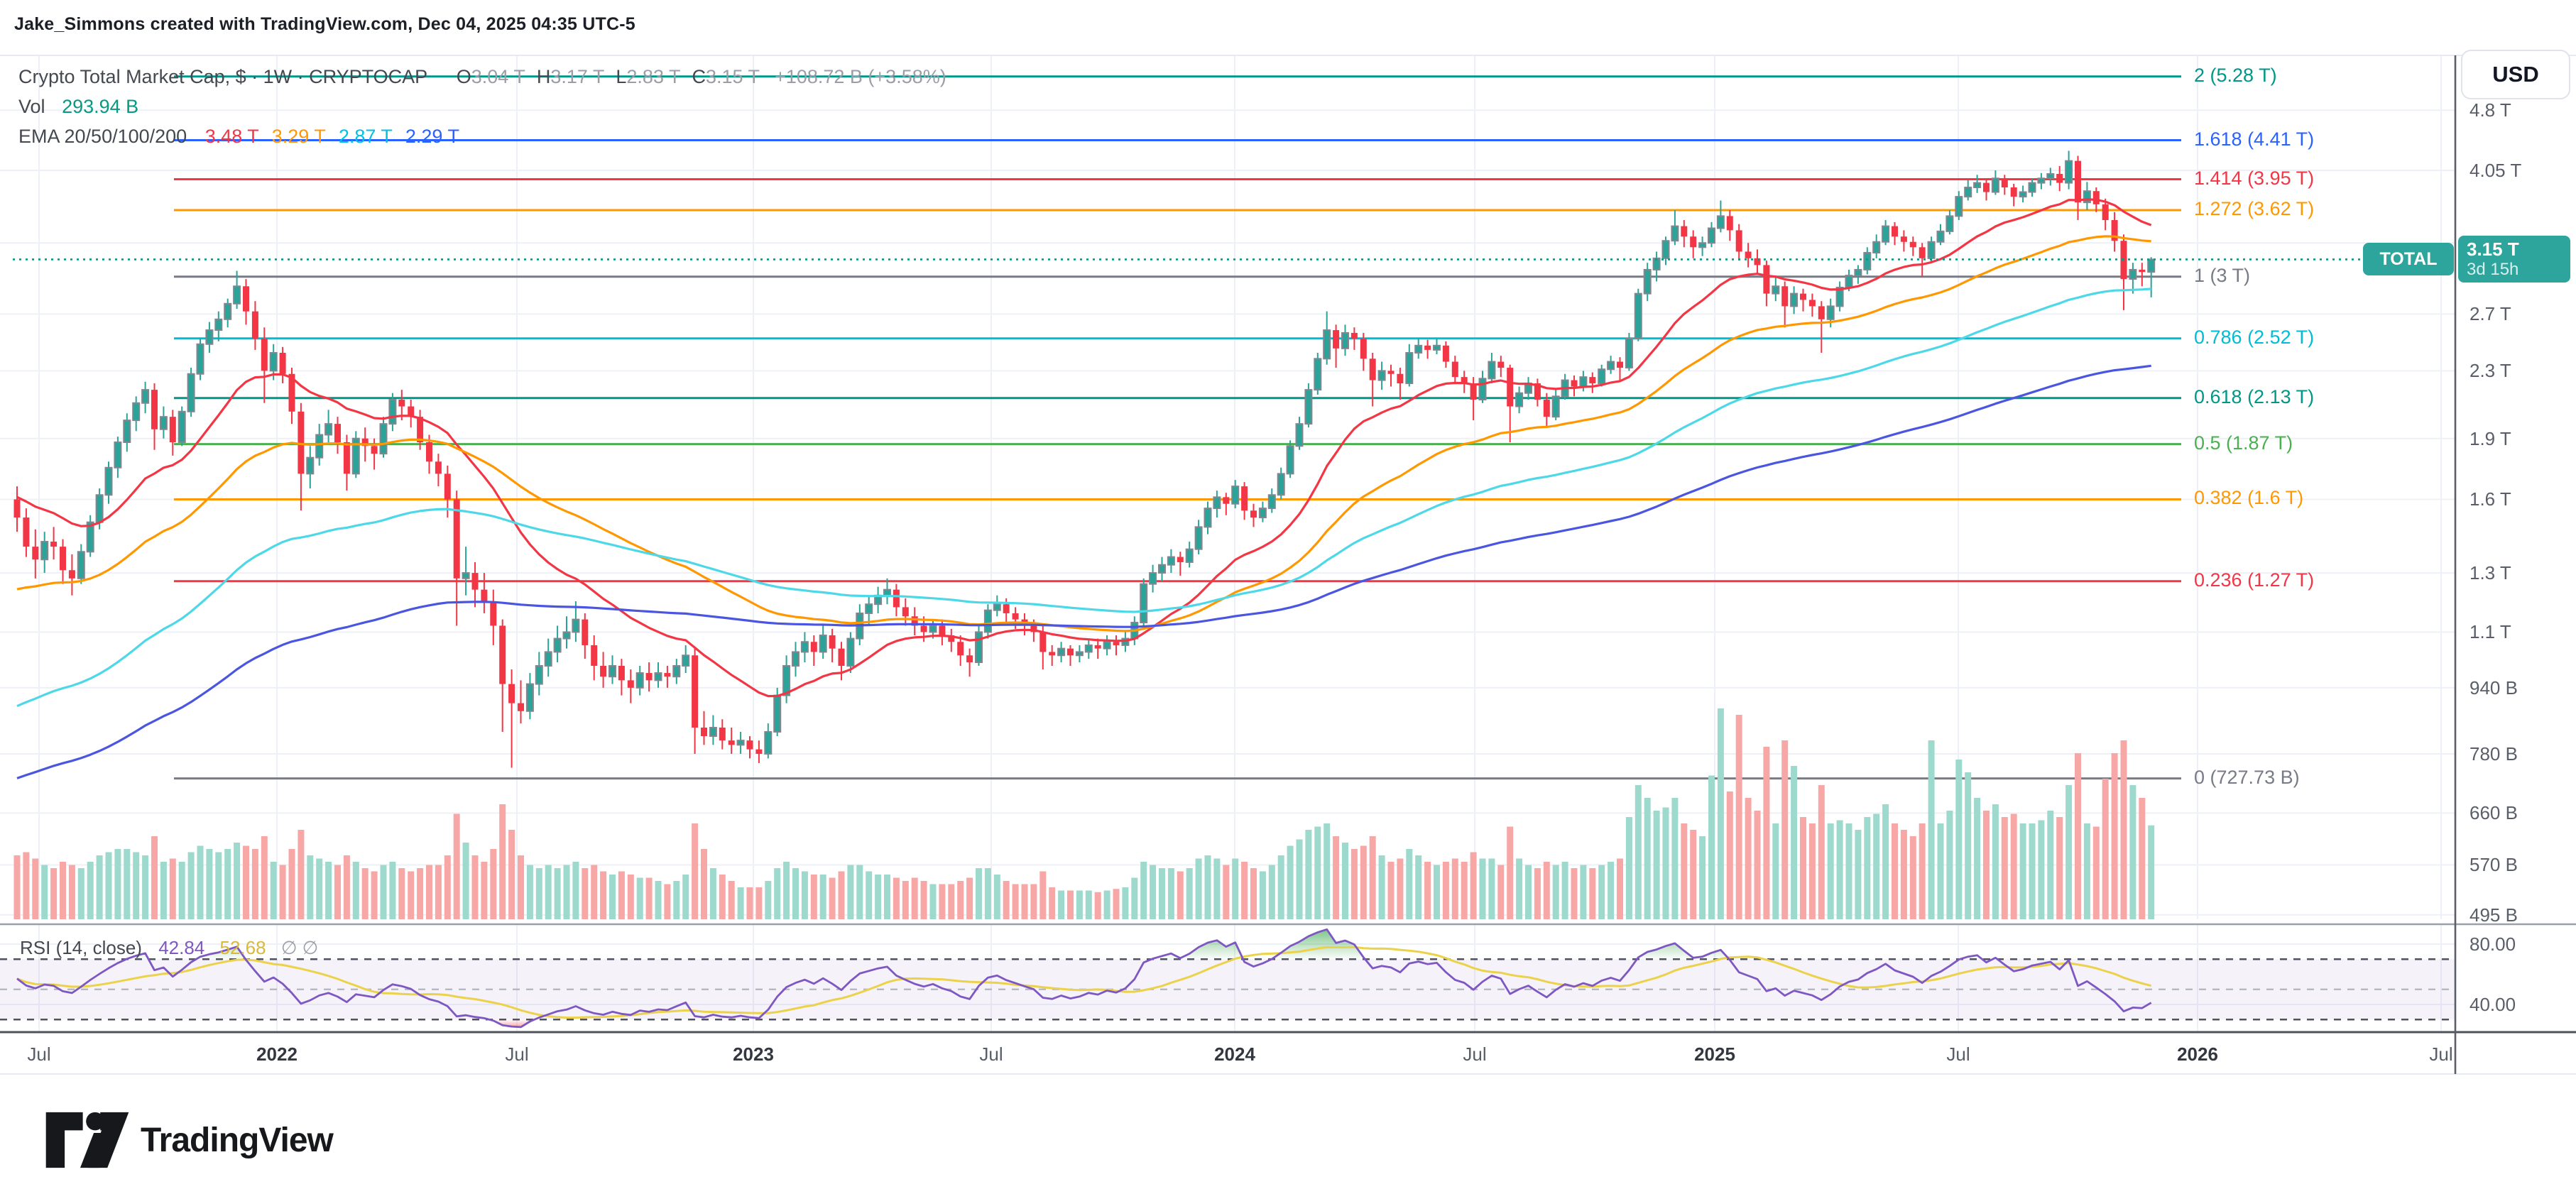 This screenshot has height=1189, width=2576. I want to click on tradingview-logo: TradingView, so click(189, 1140).